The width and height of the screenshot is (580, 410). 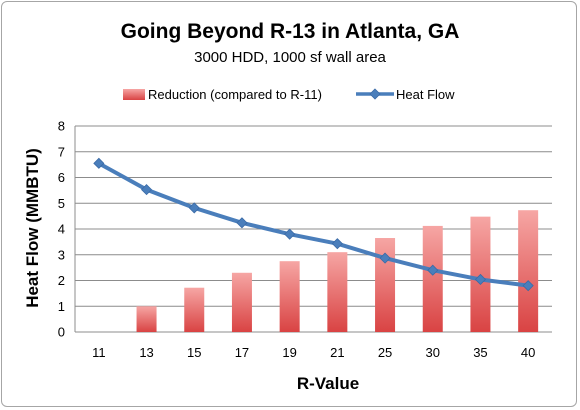 What do you see at coordinates (61, 280) in the screenshot?
I see `y-tick-label: 2` at bounding box center [61, 280].